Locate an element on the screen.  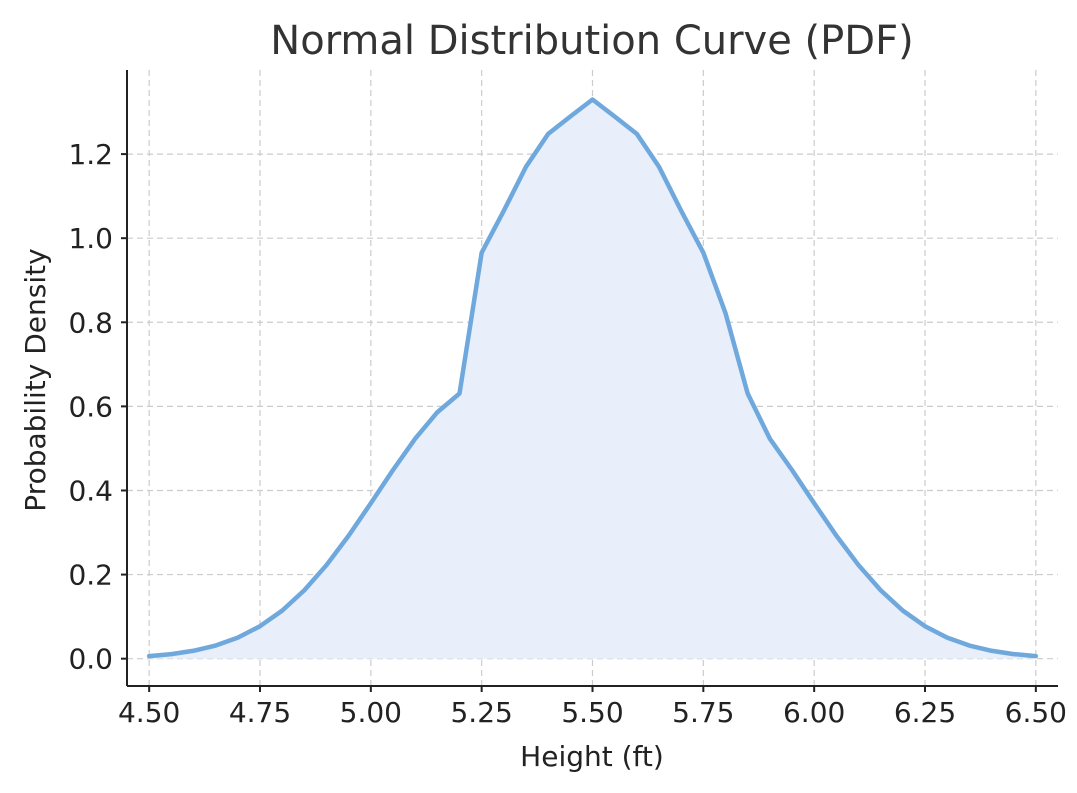
y-tick-label: 0.8 is located at coordinates (90, 322).